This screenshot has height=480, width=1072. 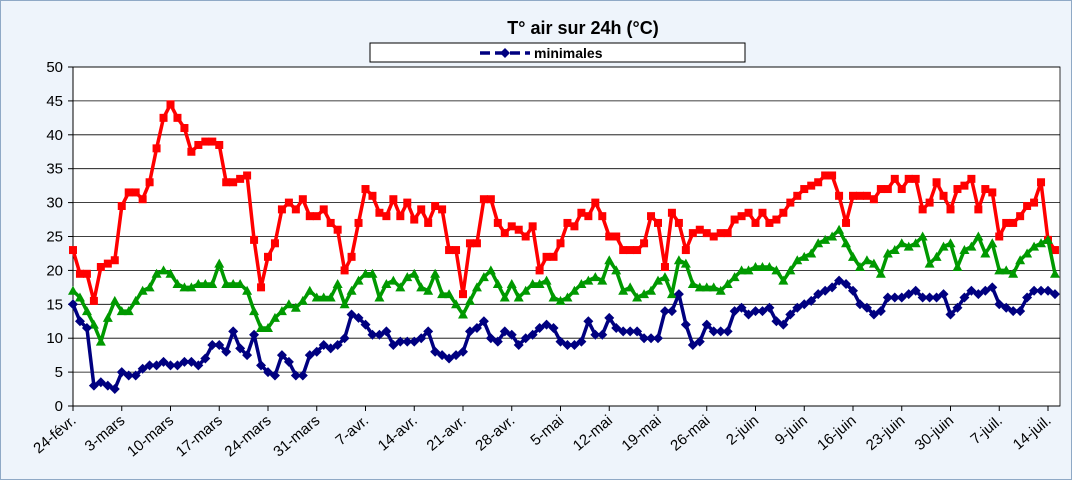 What do you see at coordinates (59, 372) in the screenshot?
I see `y-tick-label: 5` at bounding box center [59, 372].